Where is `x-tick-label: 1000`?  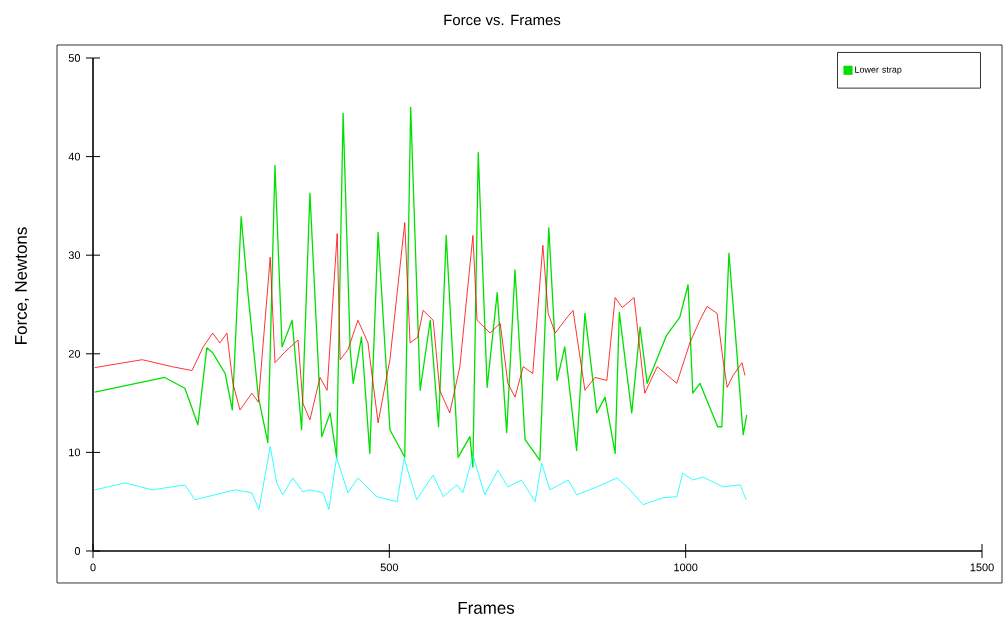
x-tick-label: 1000 is located at coordinates (686, 567).